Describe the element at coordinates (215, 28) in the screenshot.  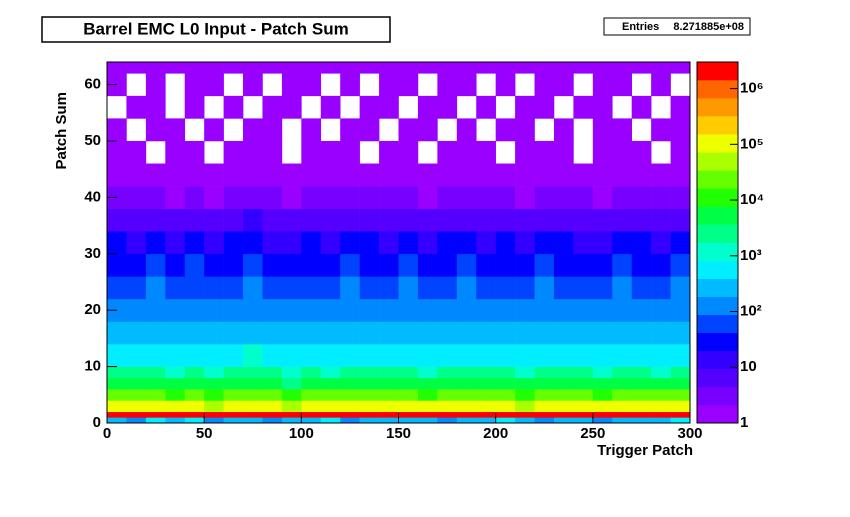
I see `chart-title: Barrel EMC L0 Input - Patch Sum` at that location.